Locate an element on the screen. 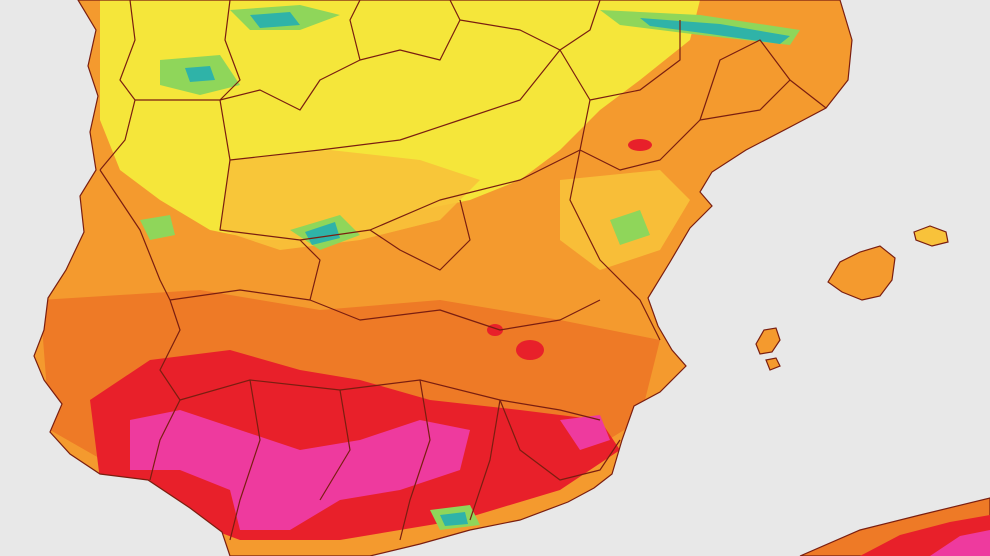 The width and height of the screenshot is (990, 556). border-castile-la-mancha is located at coordinates (455, 315).